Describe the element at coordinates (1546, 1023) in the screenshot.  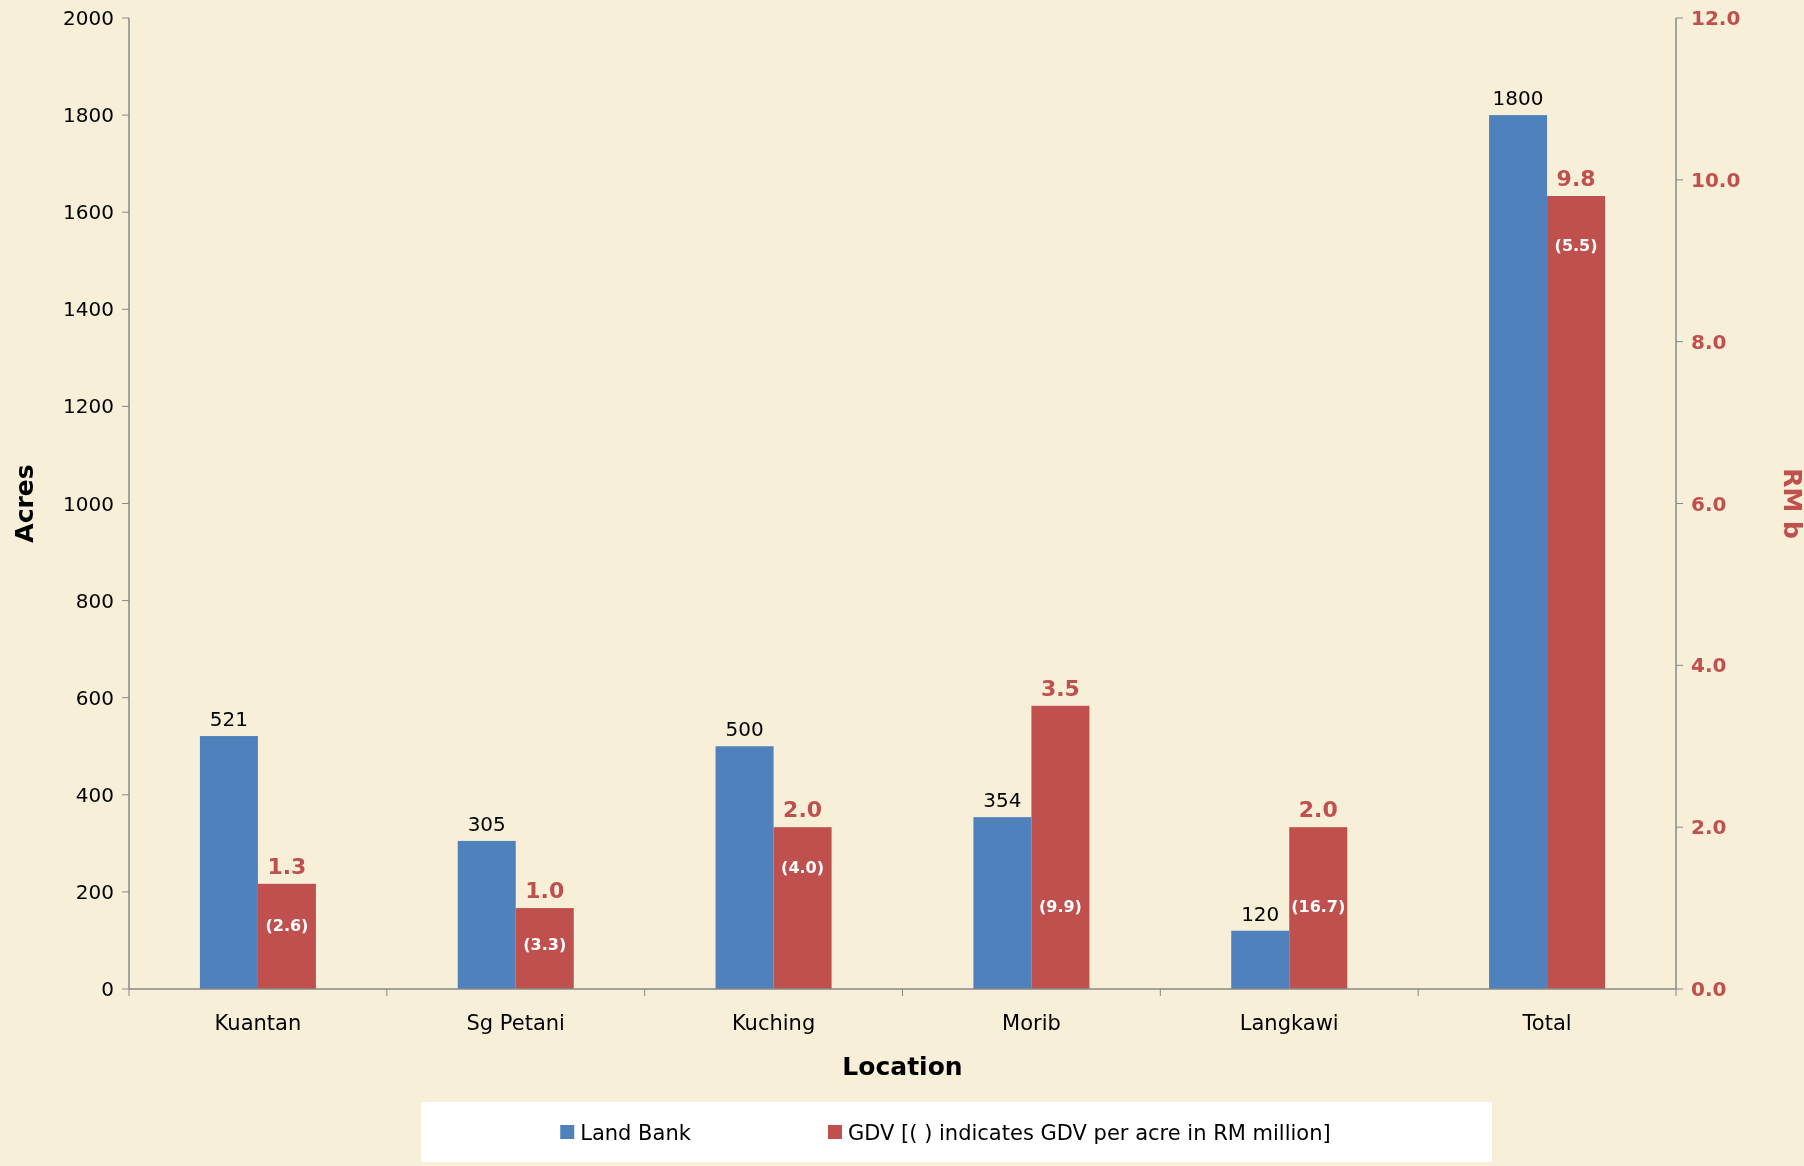
I see `x-tick-label: Total` at that location.